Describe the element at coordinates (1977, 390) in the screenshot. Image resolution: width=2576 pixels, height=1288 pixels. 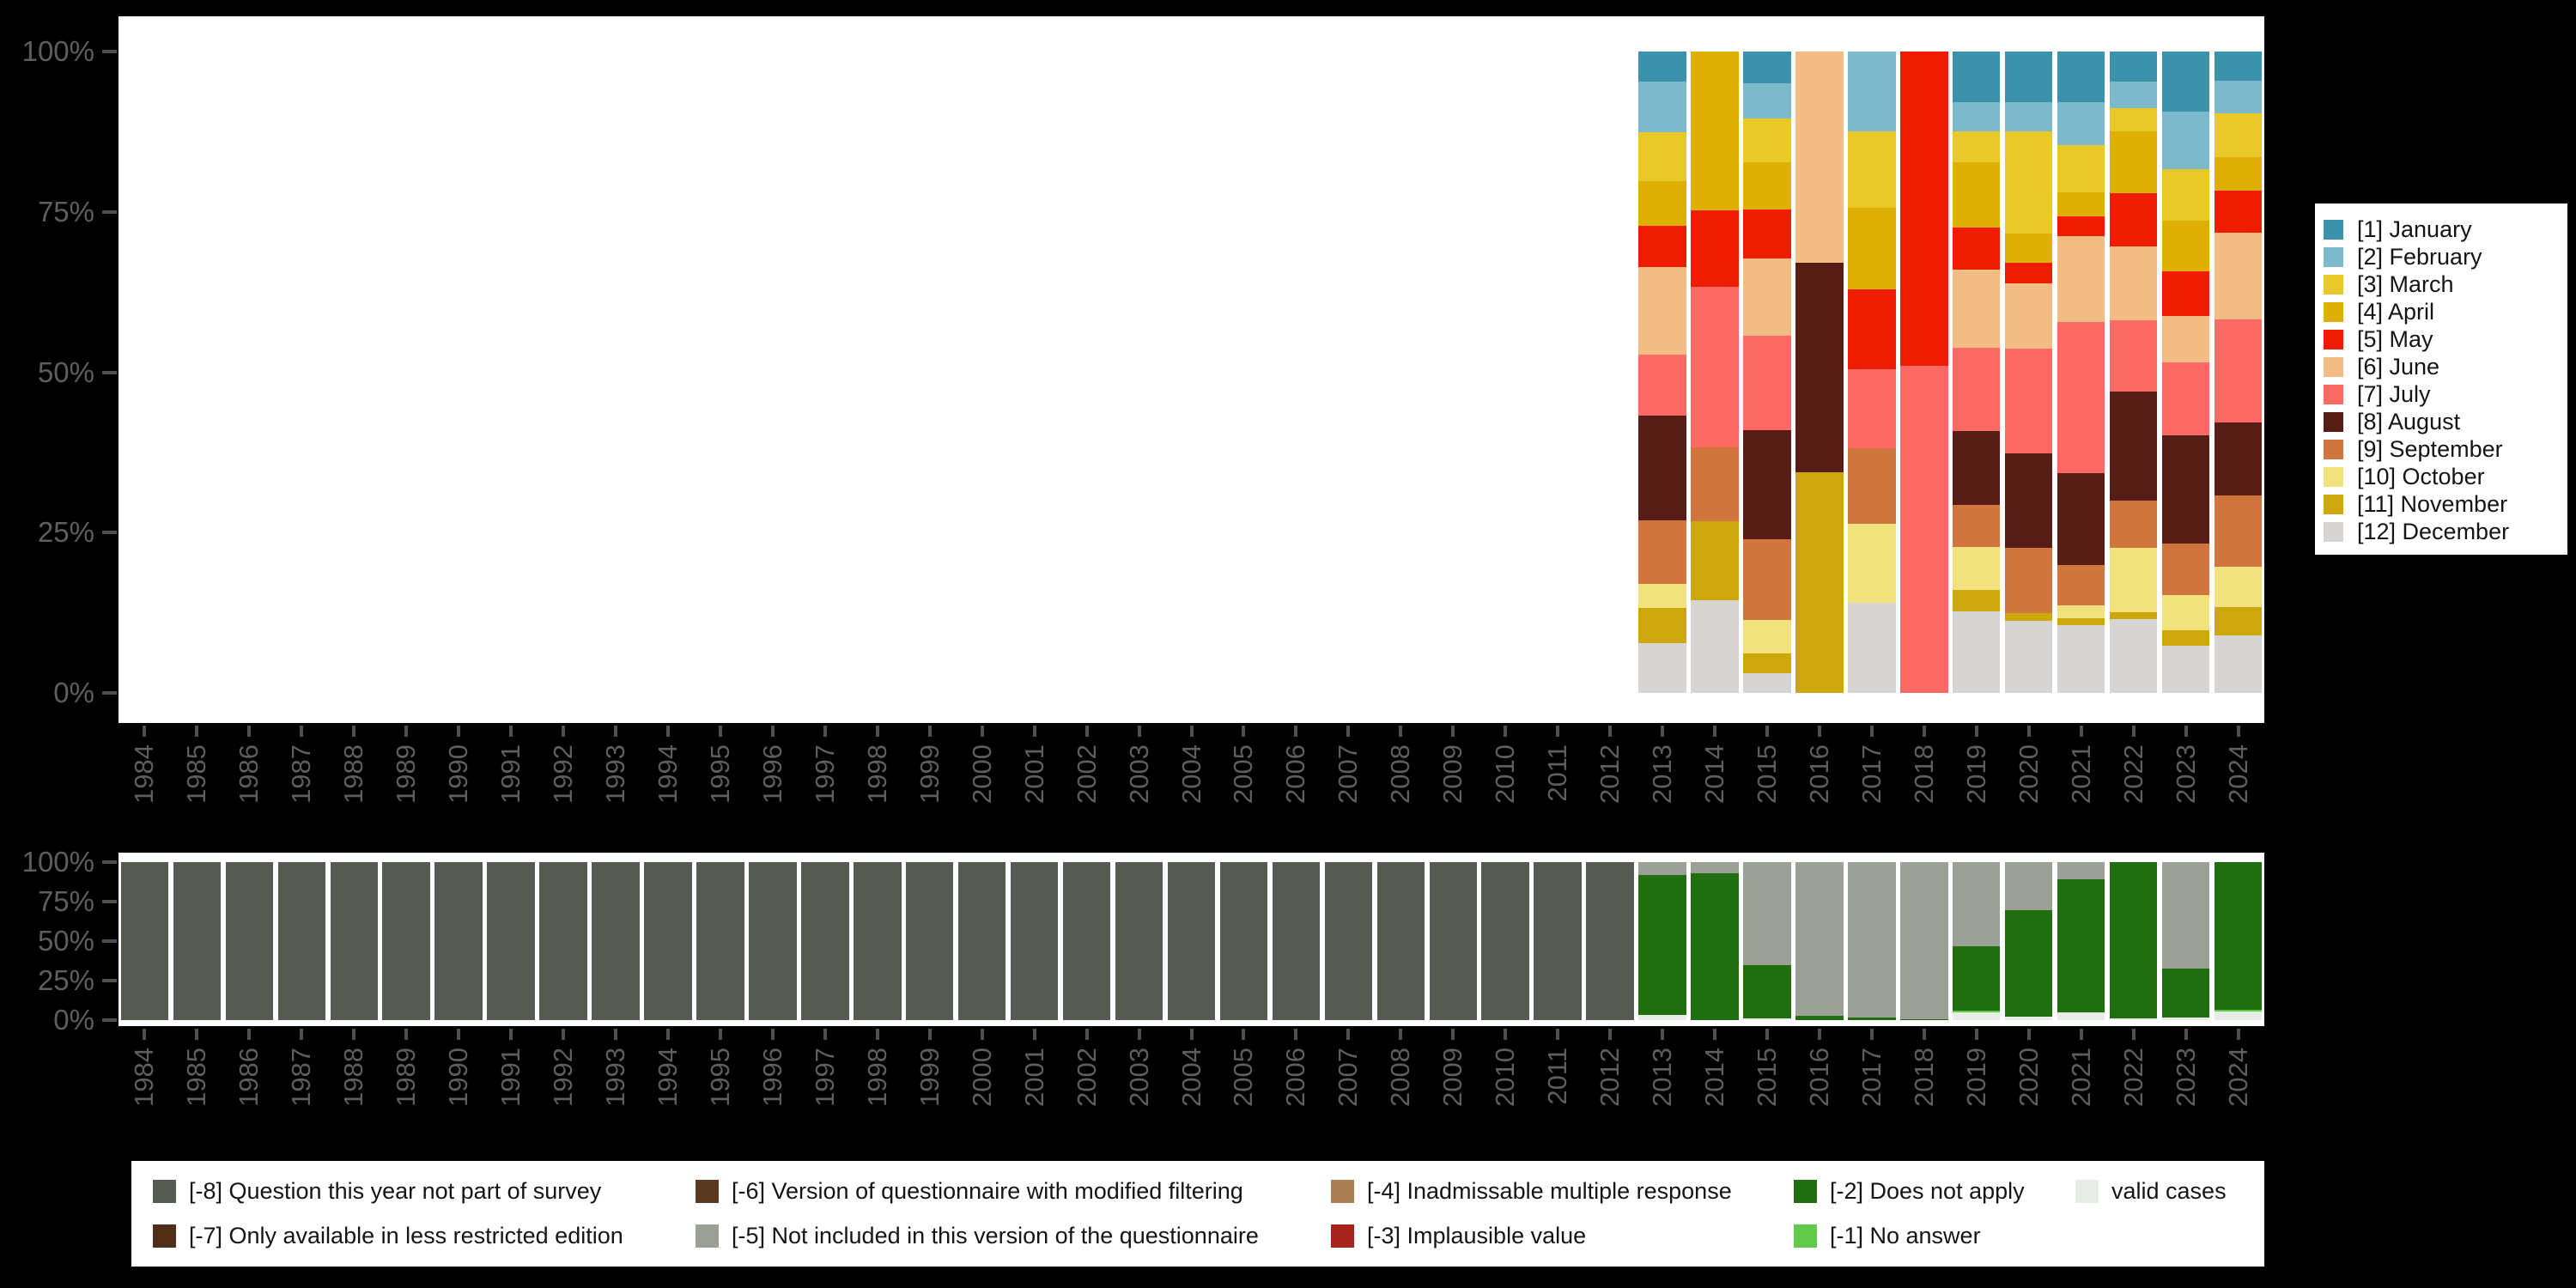
I see `segment-2019-[7] July` at that location.